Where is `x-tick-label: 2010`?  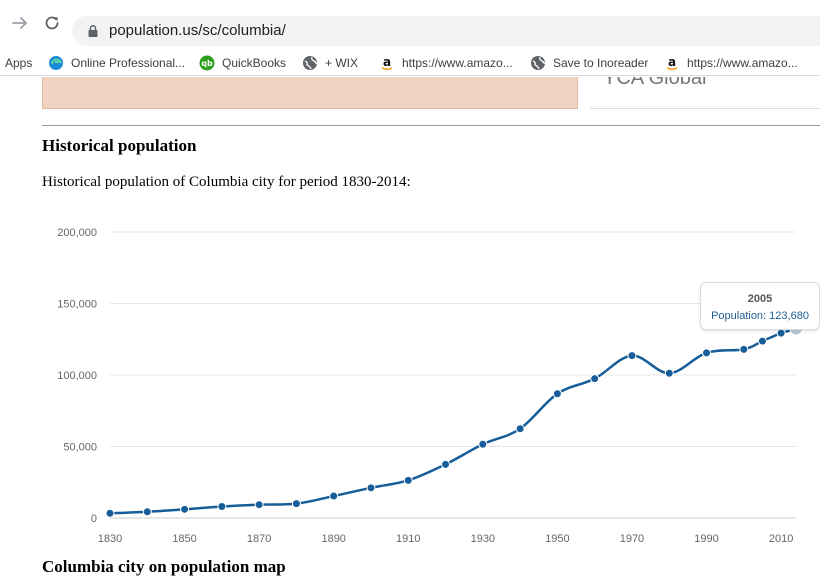
x-tick-label: 2010 is located at coordinates (781, 539).